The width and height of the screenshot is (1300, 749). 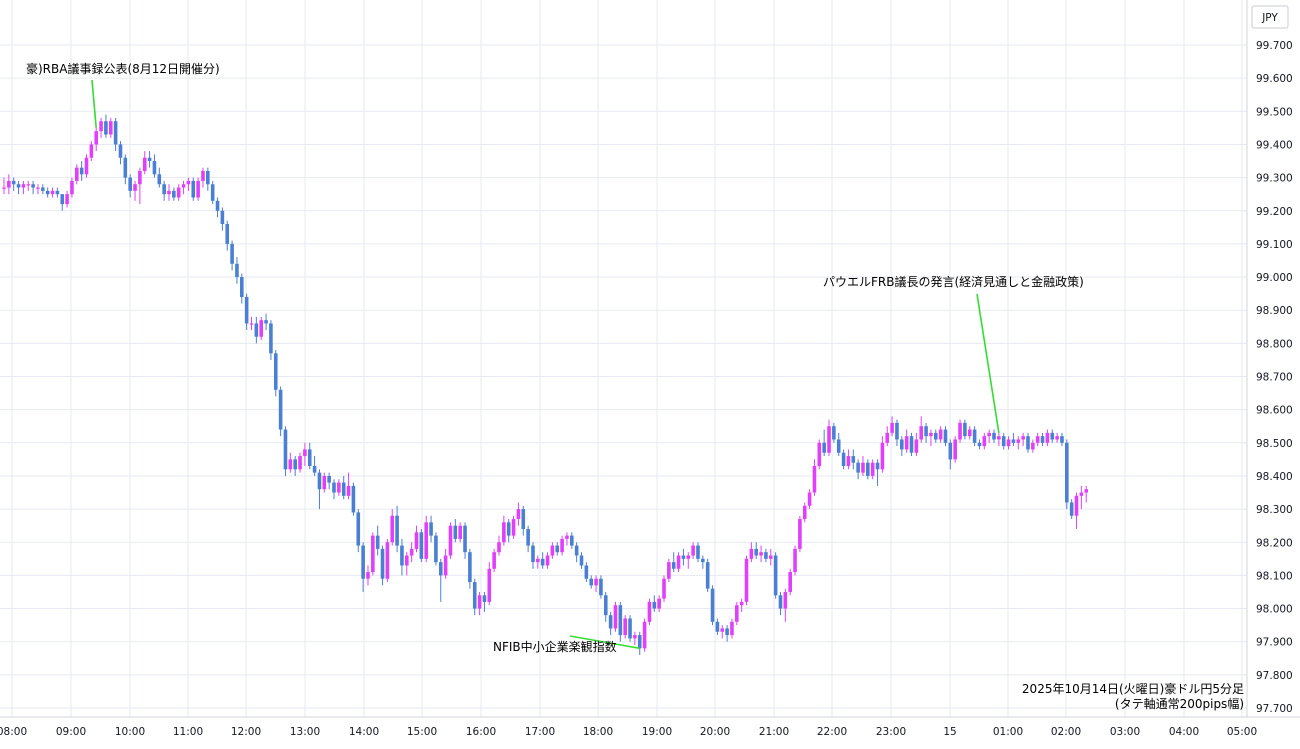 I want to click on x-tick-label: 23:00, so click(x=891, y=732).